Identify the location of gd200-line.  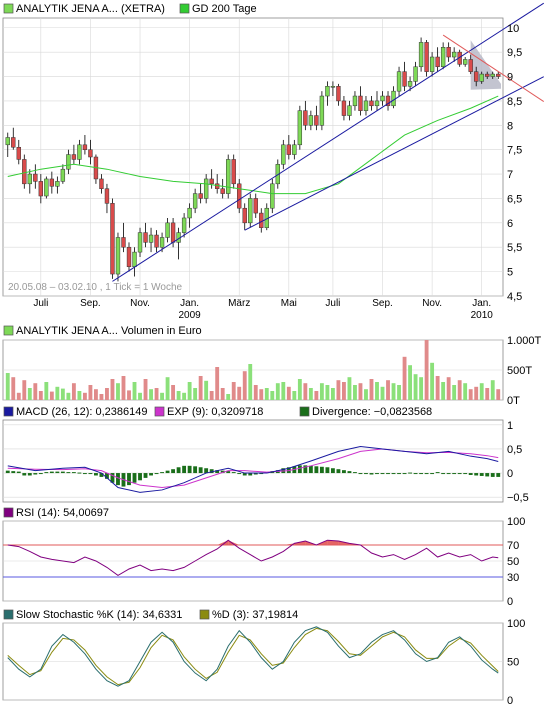
(253, 145).